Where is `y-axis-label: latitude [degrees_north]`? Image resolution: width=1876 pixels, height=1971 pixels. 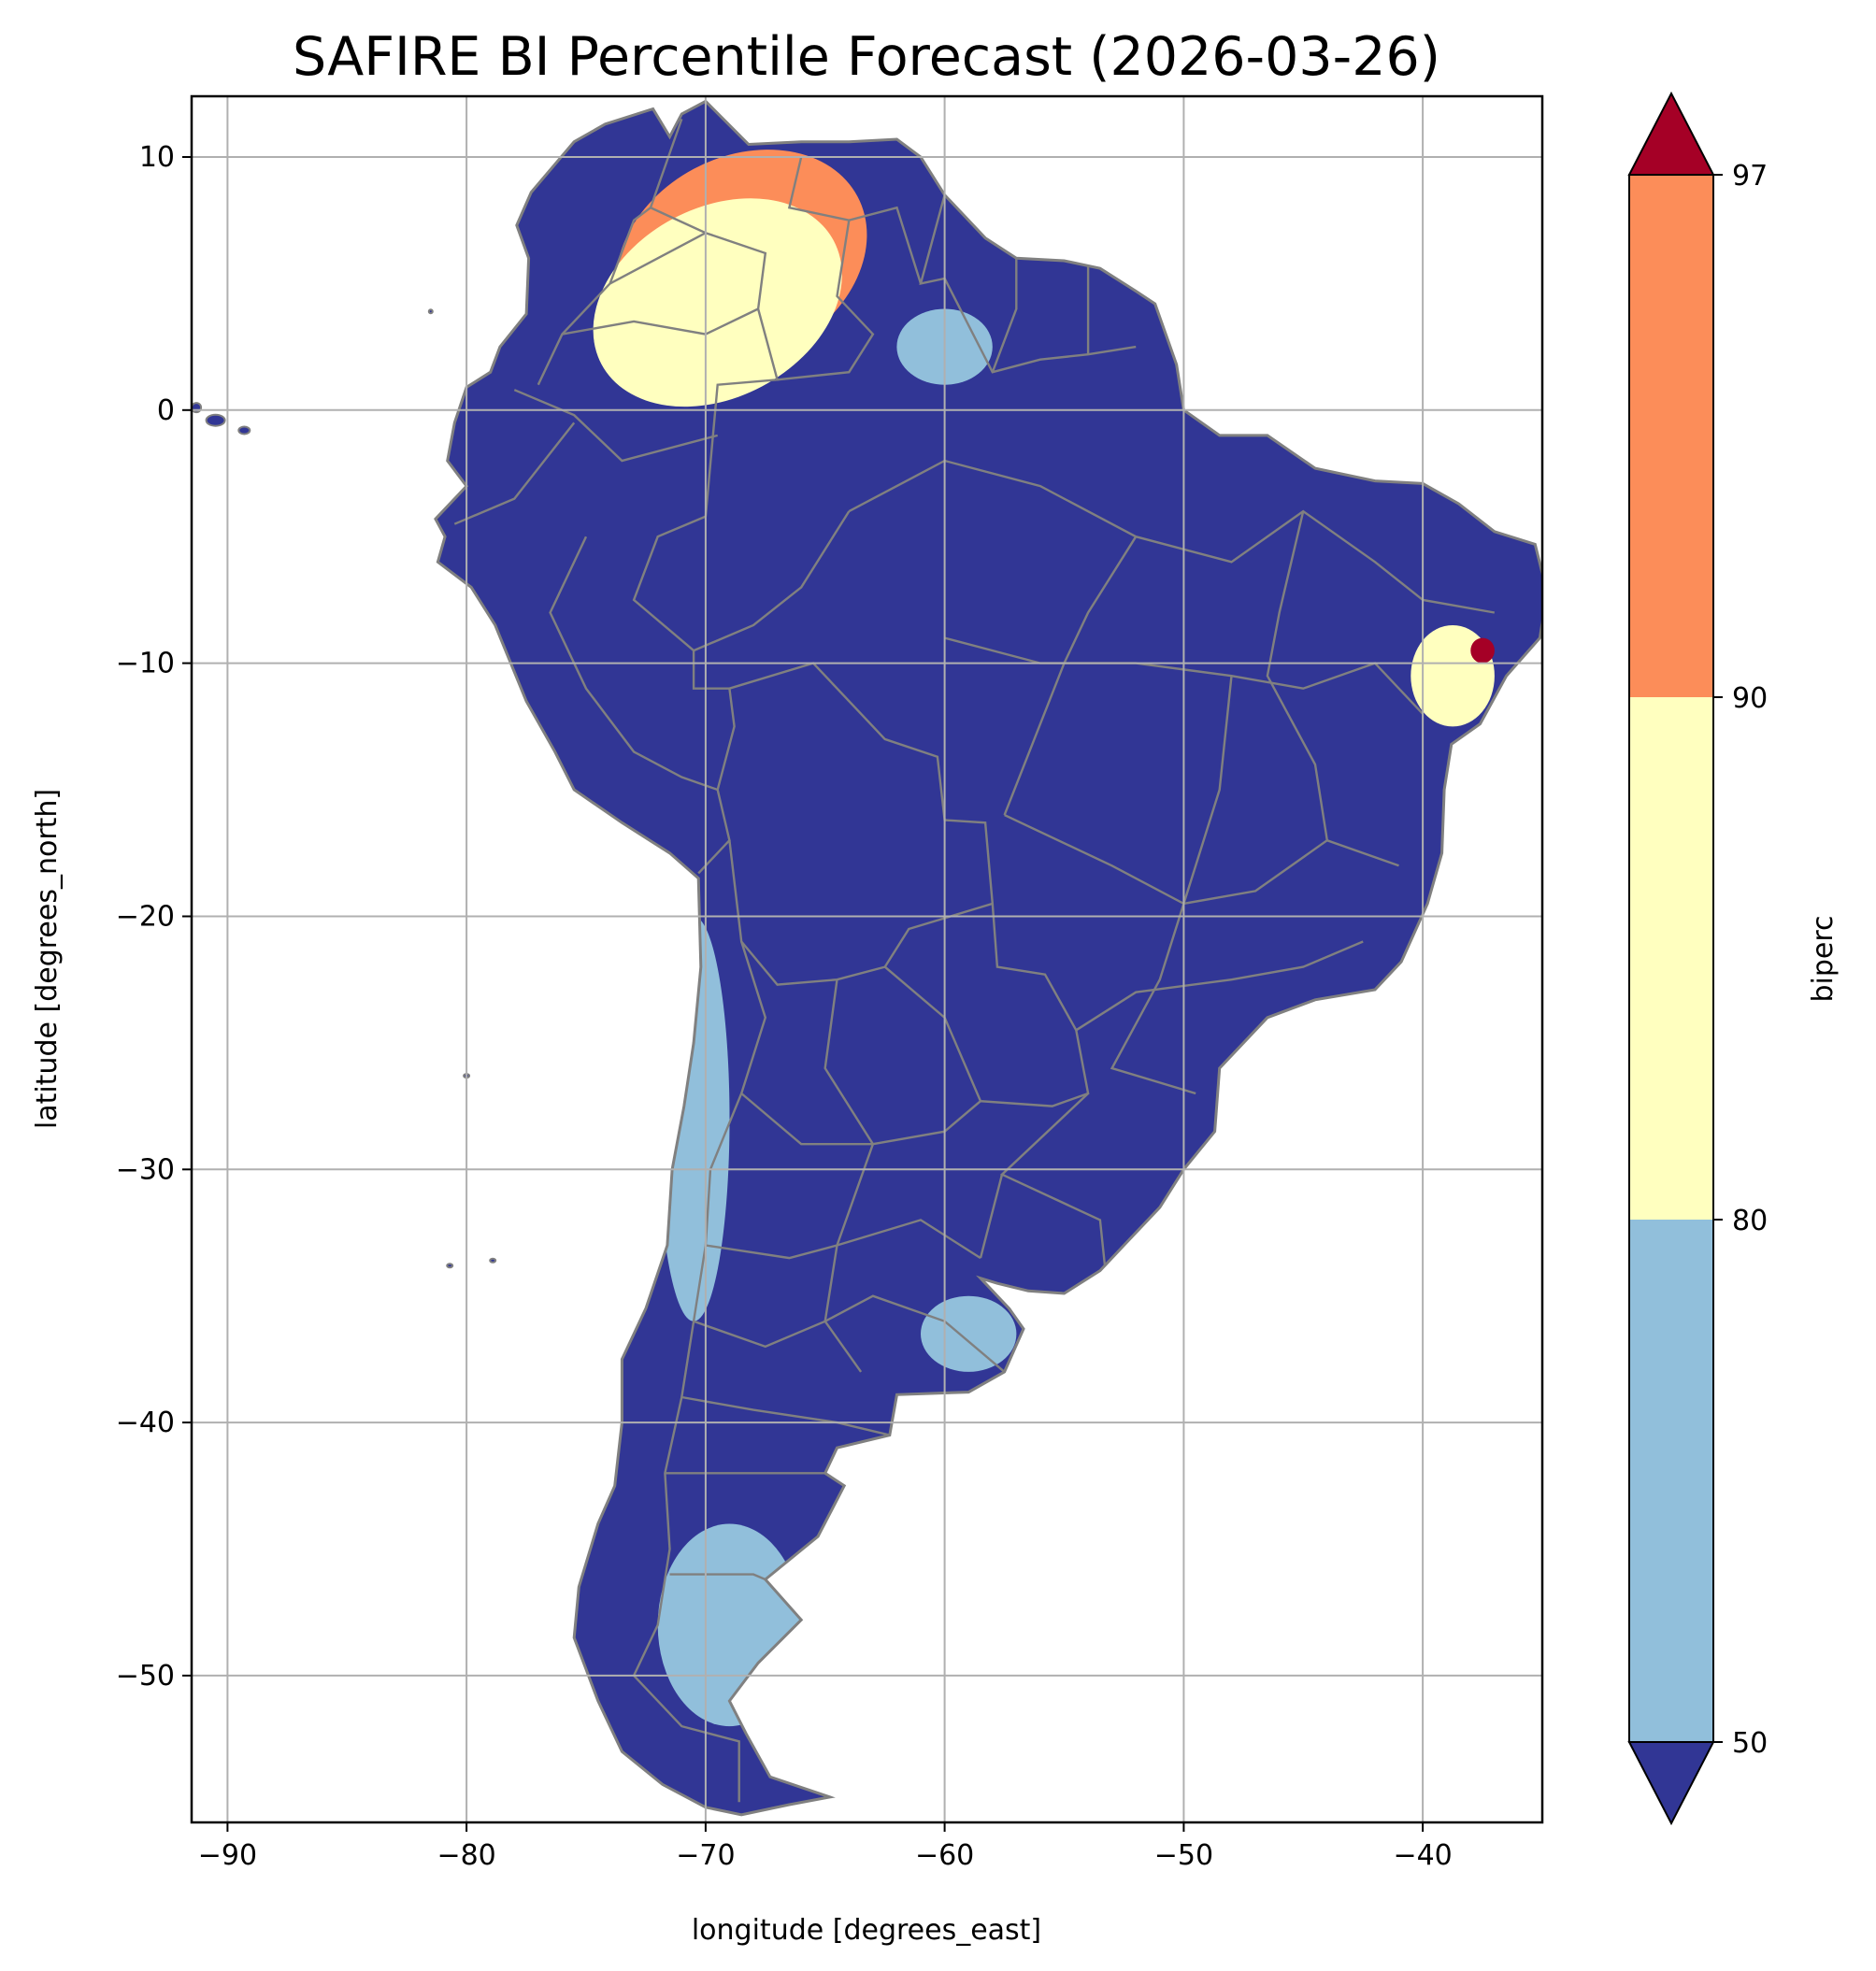 y-axis-label: latitude [degrees_north] is located at coordinates (47, 959).